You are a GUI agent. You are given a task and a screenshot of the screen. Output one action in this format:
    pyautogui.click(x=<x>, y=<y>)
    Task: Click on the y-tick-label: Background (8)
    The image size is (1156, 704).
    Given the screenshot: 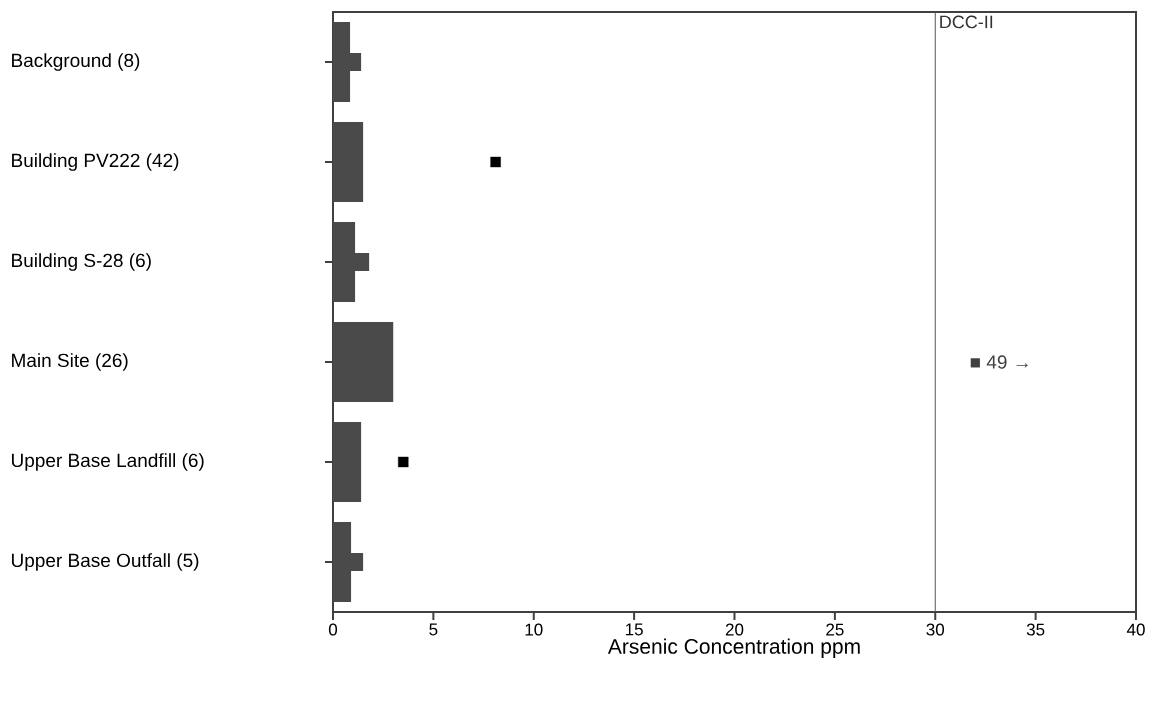 What is the action you would take?
    pyautogui.click(x=76, y=62)
    